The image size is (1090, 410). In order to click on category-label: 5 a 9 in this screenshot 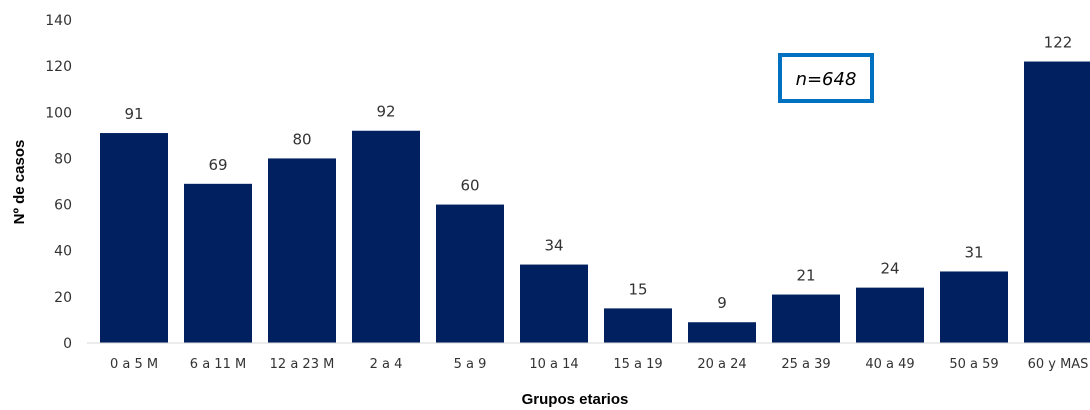, I will do `click(470, 364)`.